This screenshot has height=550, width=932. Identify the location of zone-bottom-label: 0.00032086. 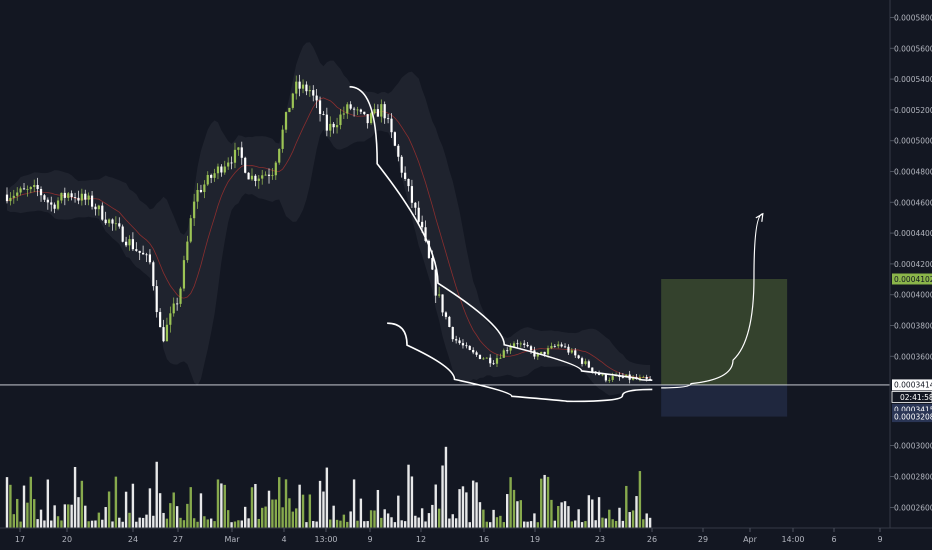
(913, 416).